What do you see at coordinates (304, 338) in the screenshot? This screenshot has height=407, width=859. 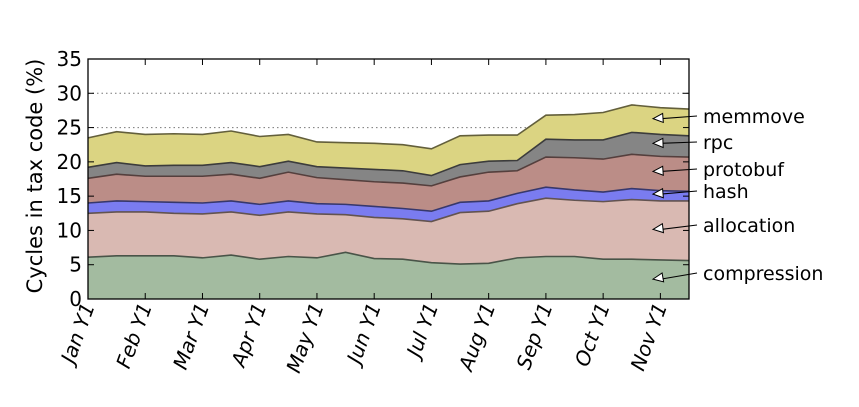 I see `x-tick-label: May Y1` at bounding box center [304, 338].